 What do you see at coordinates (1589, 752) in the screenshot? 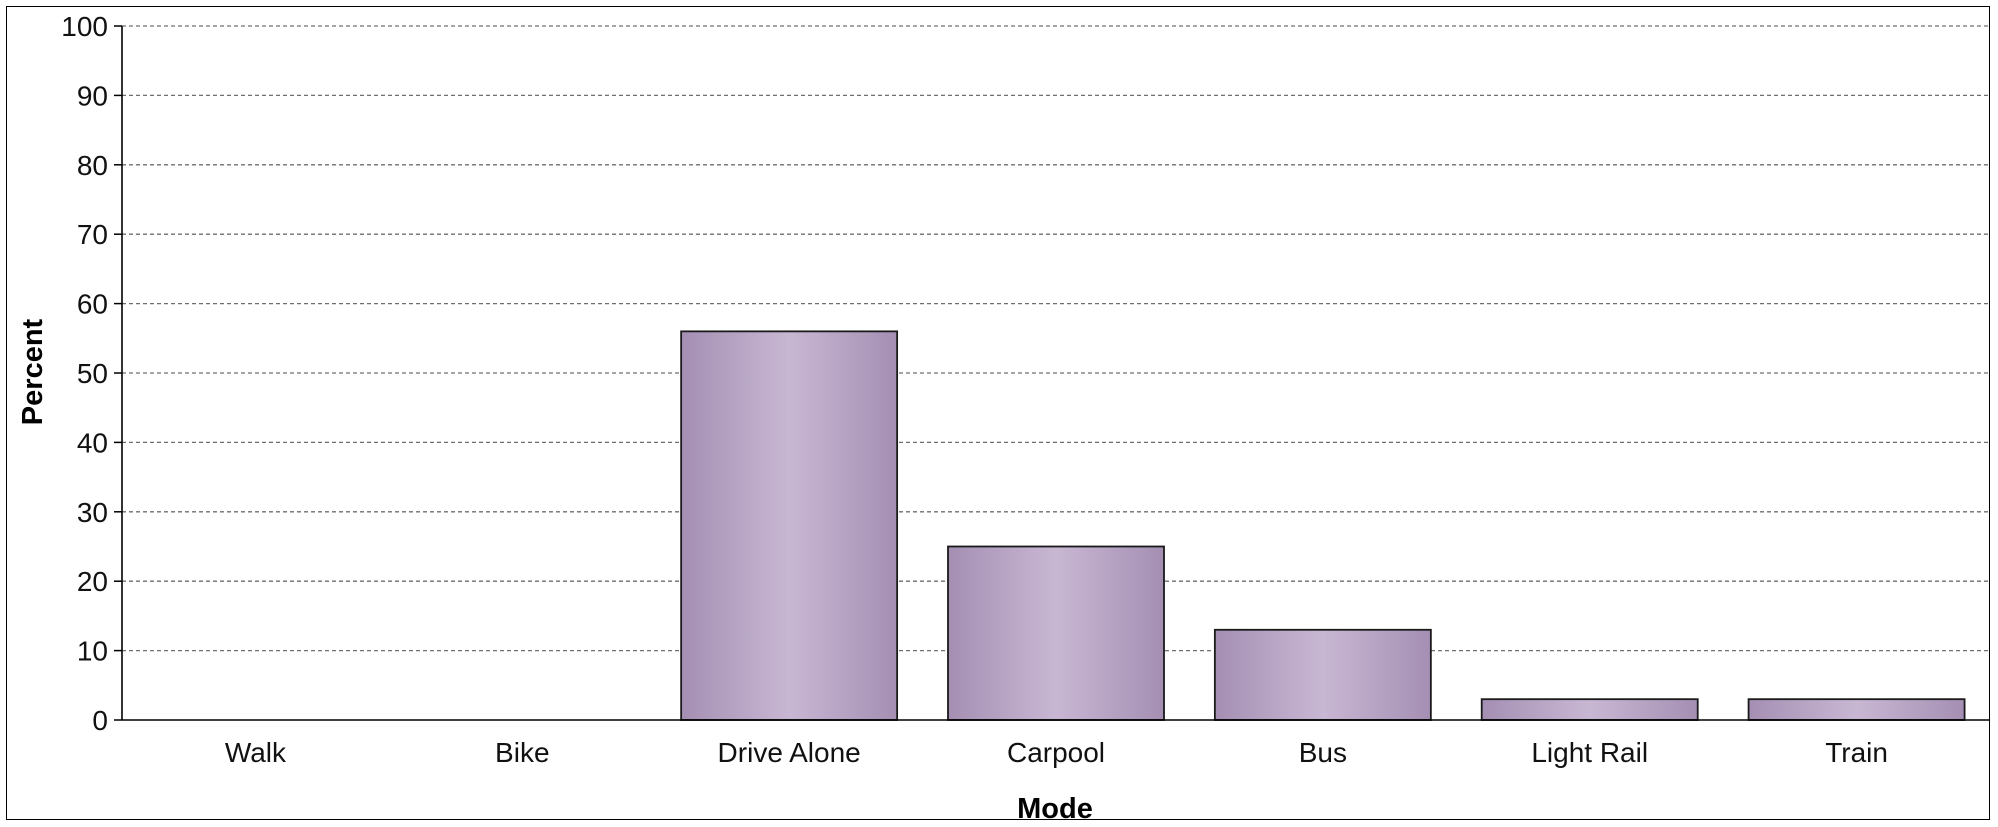
I see `x-tick-label: Light Rail` at bounding box center [1589, 752].